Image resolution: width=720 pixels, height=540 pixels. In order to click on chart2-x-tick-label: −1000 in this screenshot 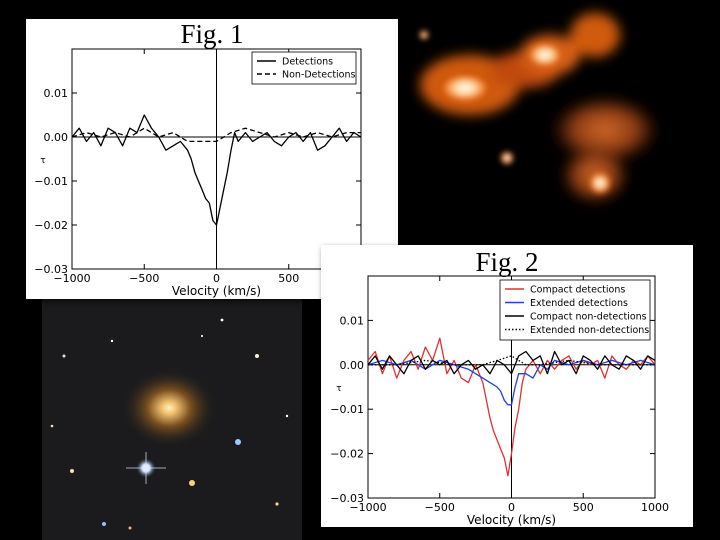, I will do `click(367, 507)`.